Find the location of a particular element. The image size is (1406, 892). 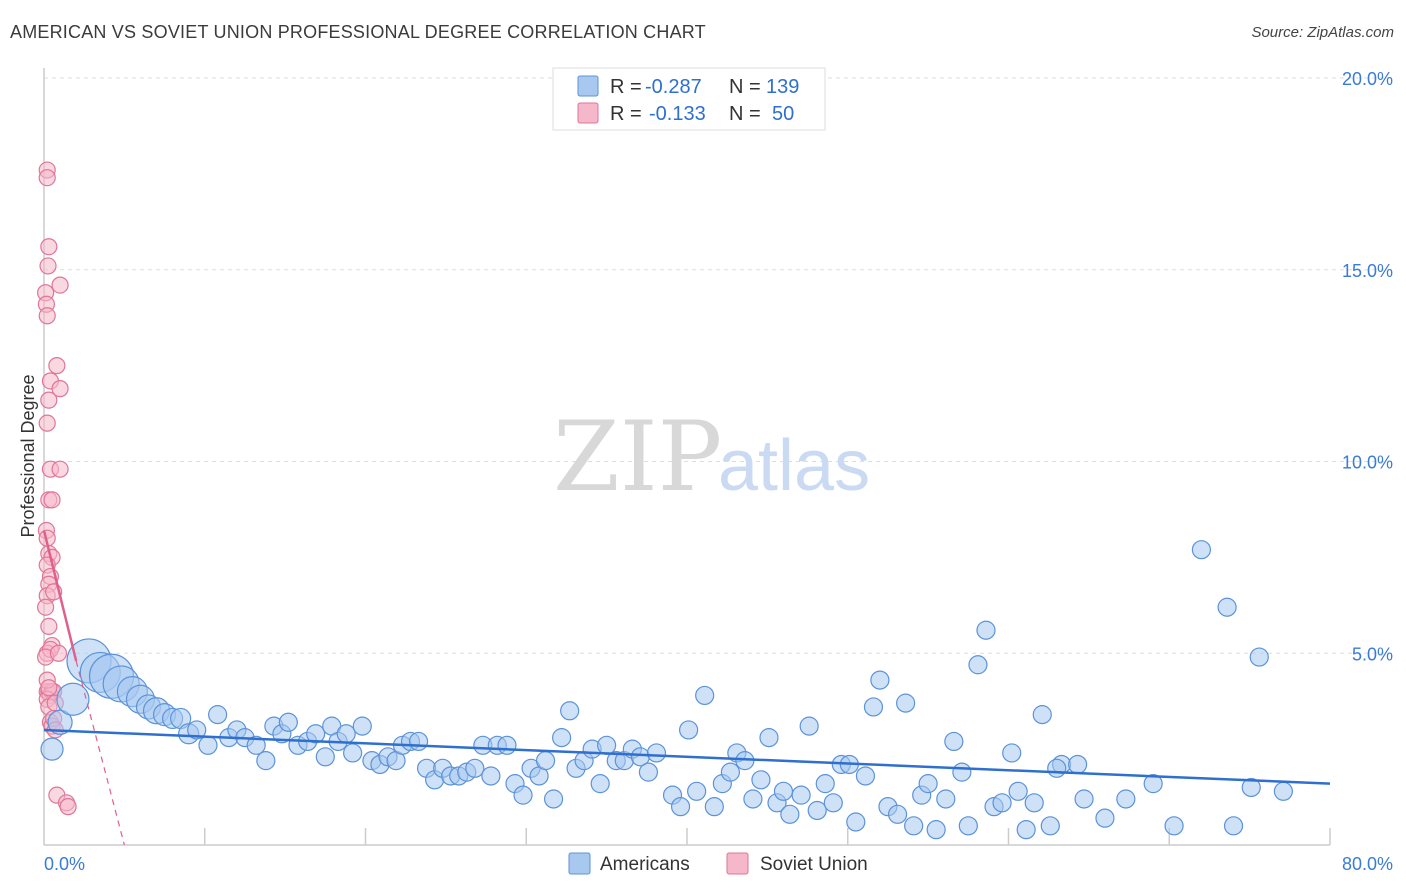

legend-n-label-americans: N = is located at coordinates (745, 87).